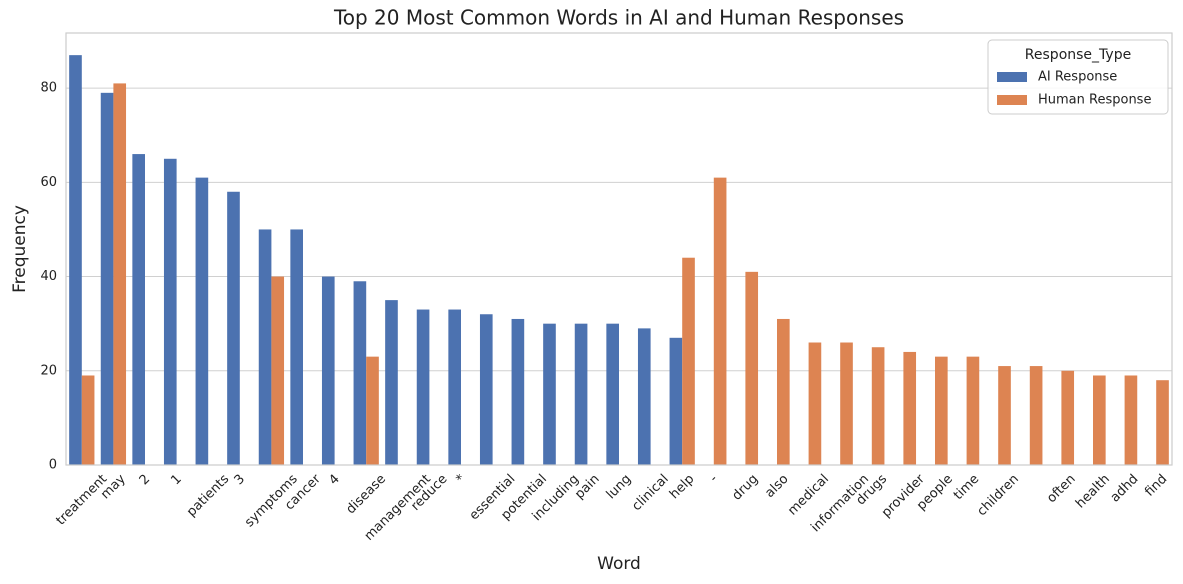 This screenshot has height=584, width=1183. Describe the element at coordinates (53, 465) in the screenshot. I see `y-tick-label: 0` at that location.